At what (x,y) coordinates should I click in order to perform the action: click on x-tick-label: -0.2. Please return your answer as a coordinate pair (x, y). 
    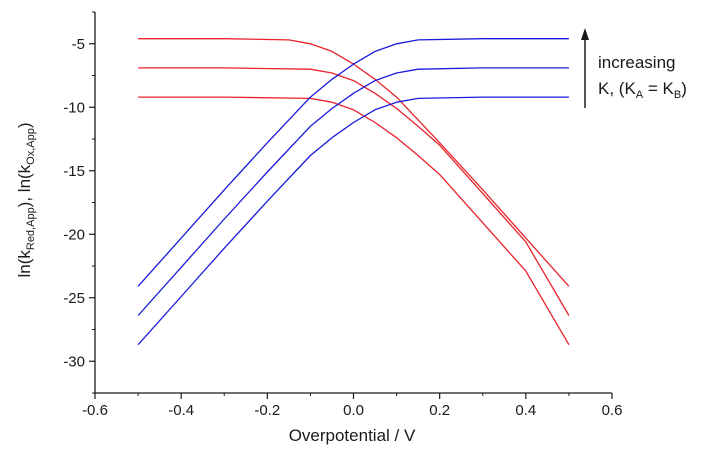
    Looking at the image, I should click on (267, 410).